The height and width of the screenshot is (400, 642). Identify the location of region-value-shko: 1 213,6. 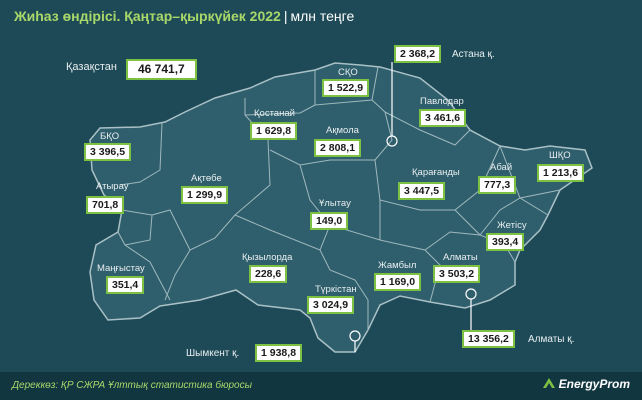
(561, 173).